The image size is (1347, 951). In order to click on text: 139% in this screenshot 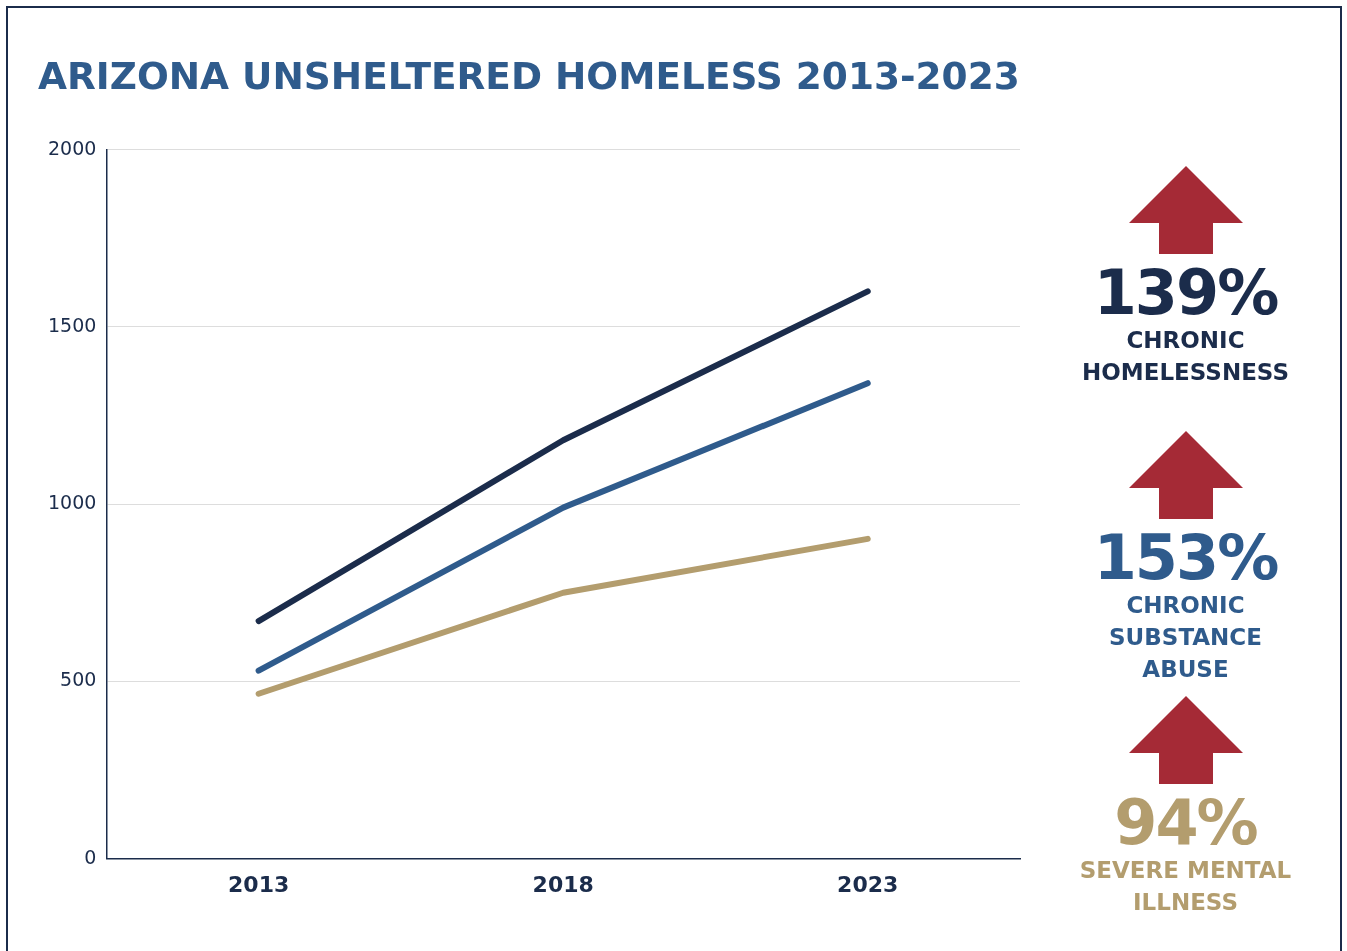, I will do `click(1185, 292)`.